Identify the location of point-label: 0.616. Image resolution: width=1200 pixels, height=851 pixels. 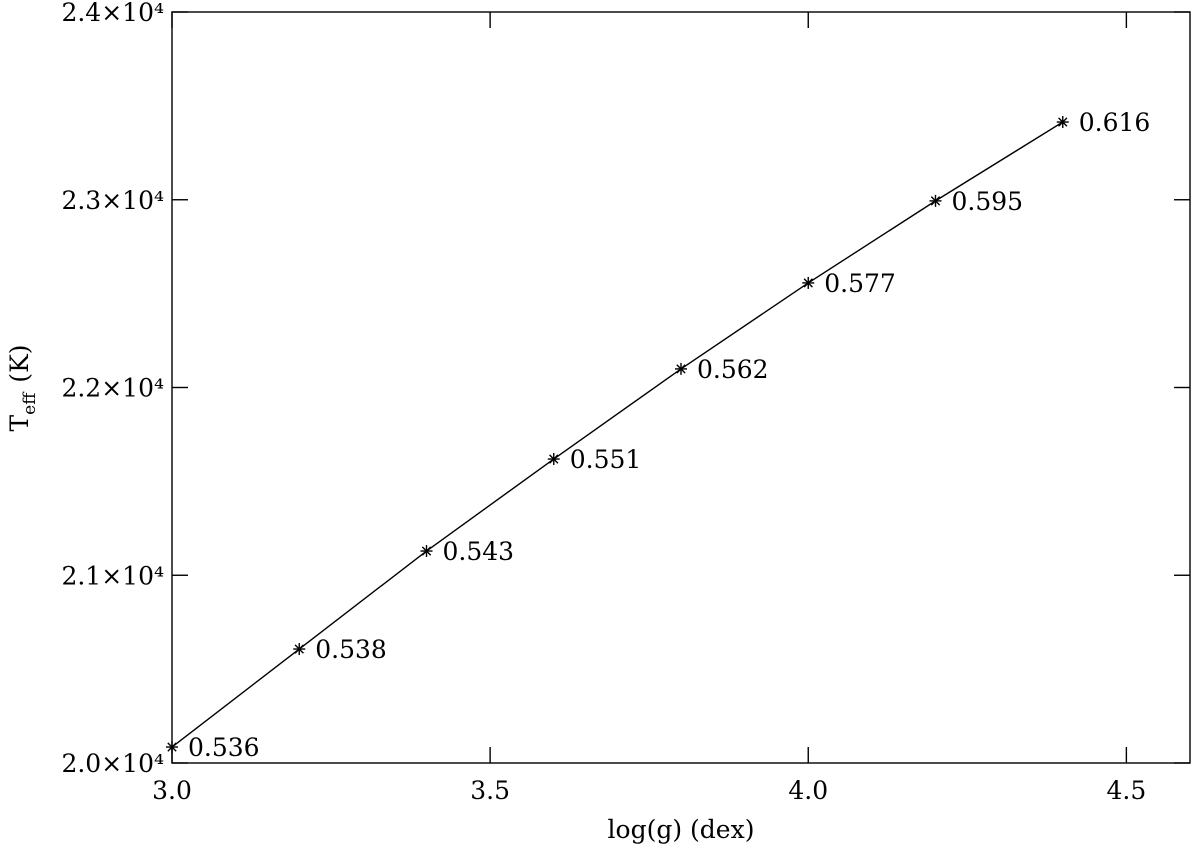
(1115, 122).